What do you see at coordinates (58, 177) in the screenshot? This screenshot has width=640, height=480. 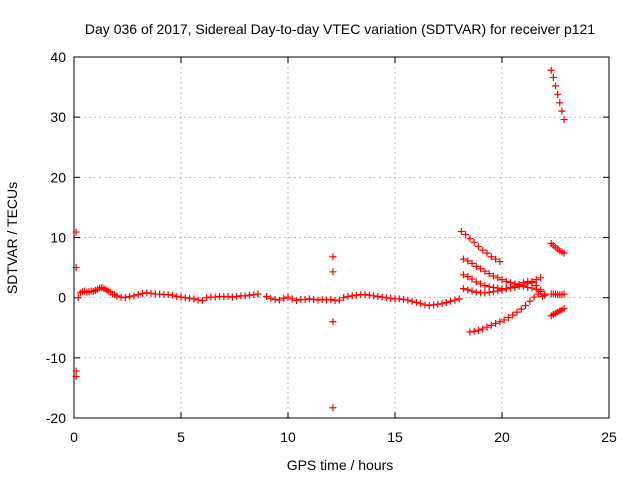 I see `y-tick-label: 20` at bounding box center [58, 177].